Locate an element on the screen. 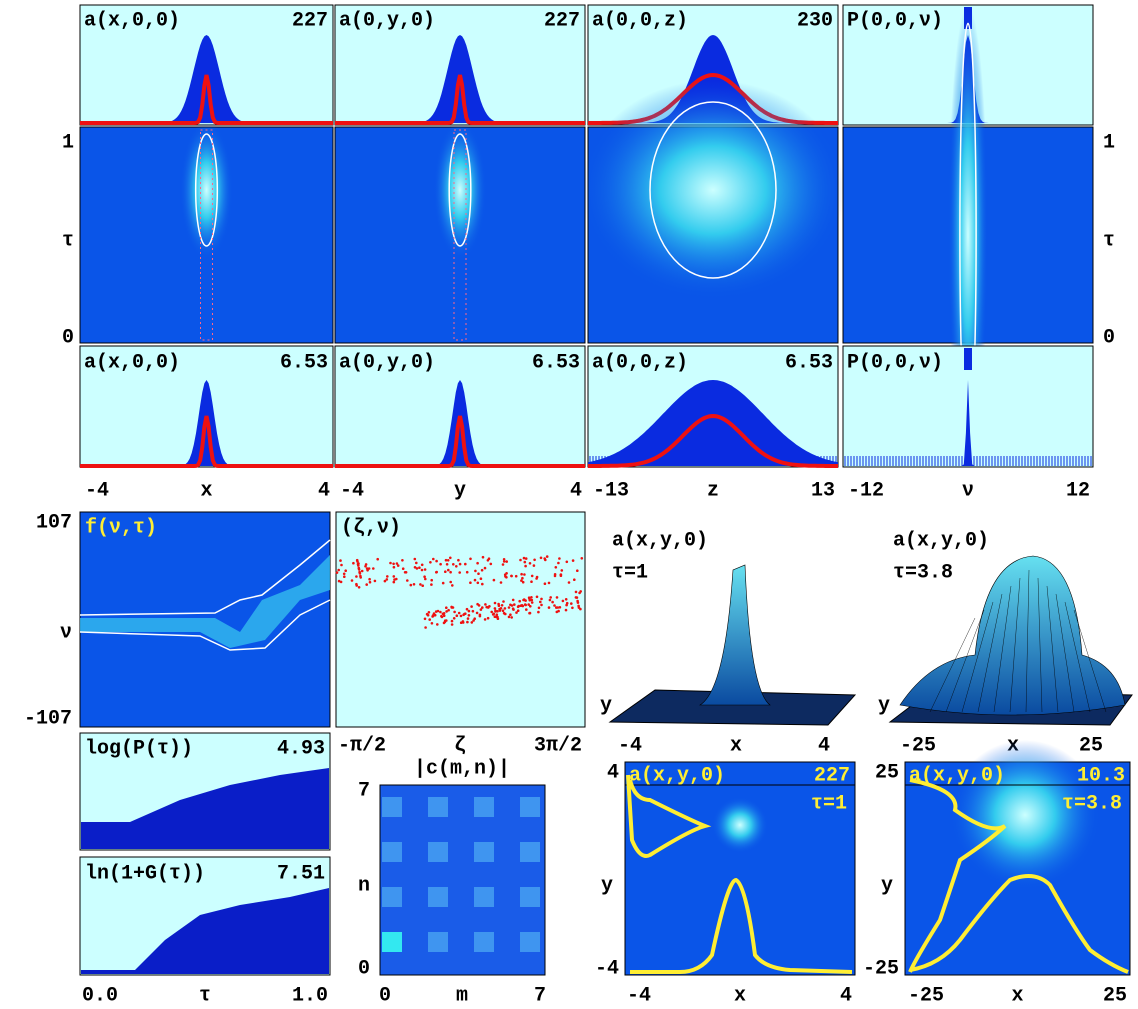 The image size is (1138, 1009). heat-glow is located at coordinates (206, 190).